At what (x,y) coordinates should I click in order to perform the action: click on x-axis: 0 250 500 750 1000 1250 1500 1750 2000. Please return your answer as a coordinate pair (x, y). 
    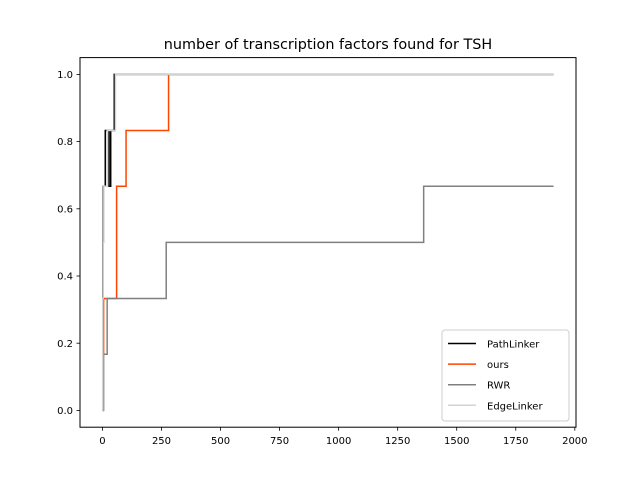
    Looking at the image, I should click on (343, 437).